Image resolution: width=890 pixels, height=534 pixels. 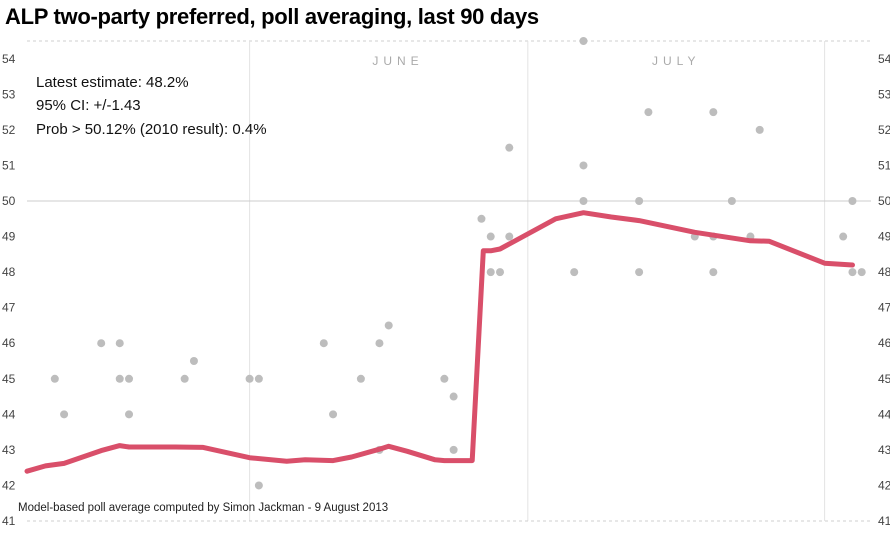 What do you see at coordinates (884, 290) in the screenshot?
I see `y-axis-right: 41 42 43 44 45 46 47 48 49 50 51 52 53 54` at bounding box center [884, 290].